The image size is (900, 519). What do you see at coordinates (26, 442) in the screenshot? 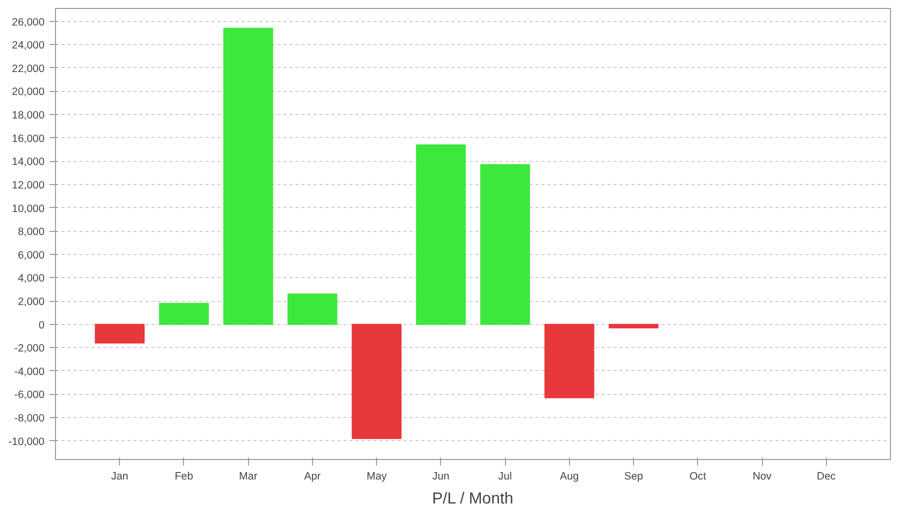
I see `y-tick-label: -10,000` at bounding box center [26, 442].